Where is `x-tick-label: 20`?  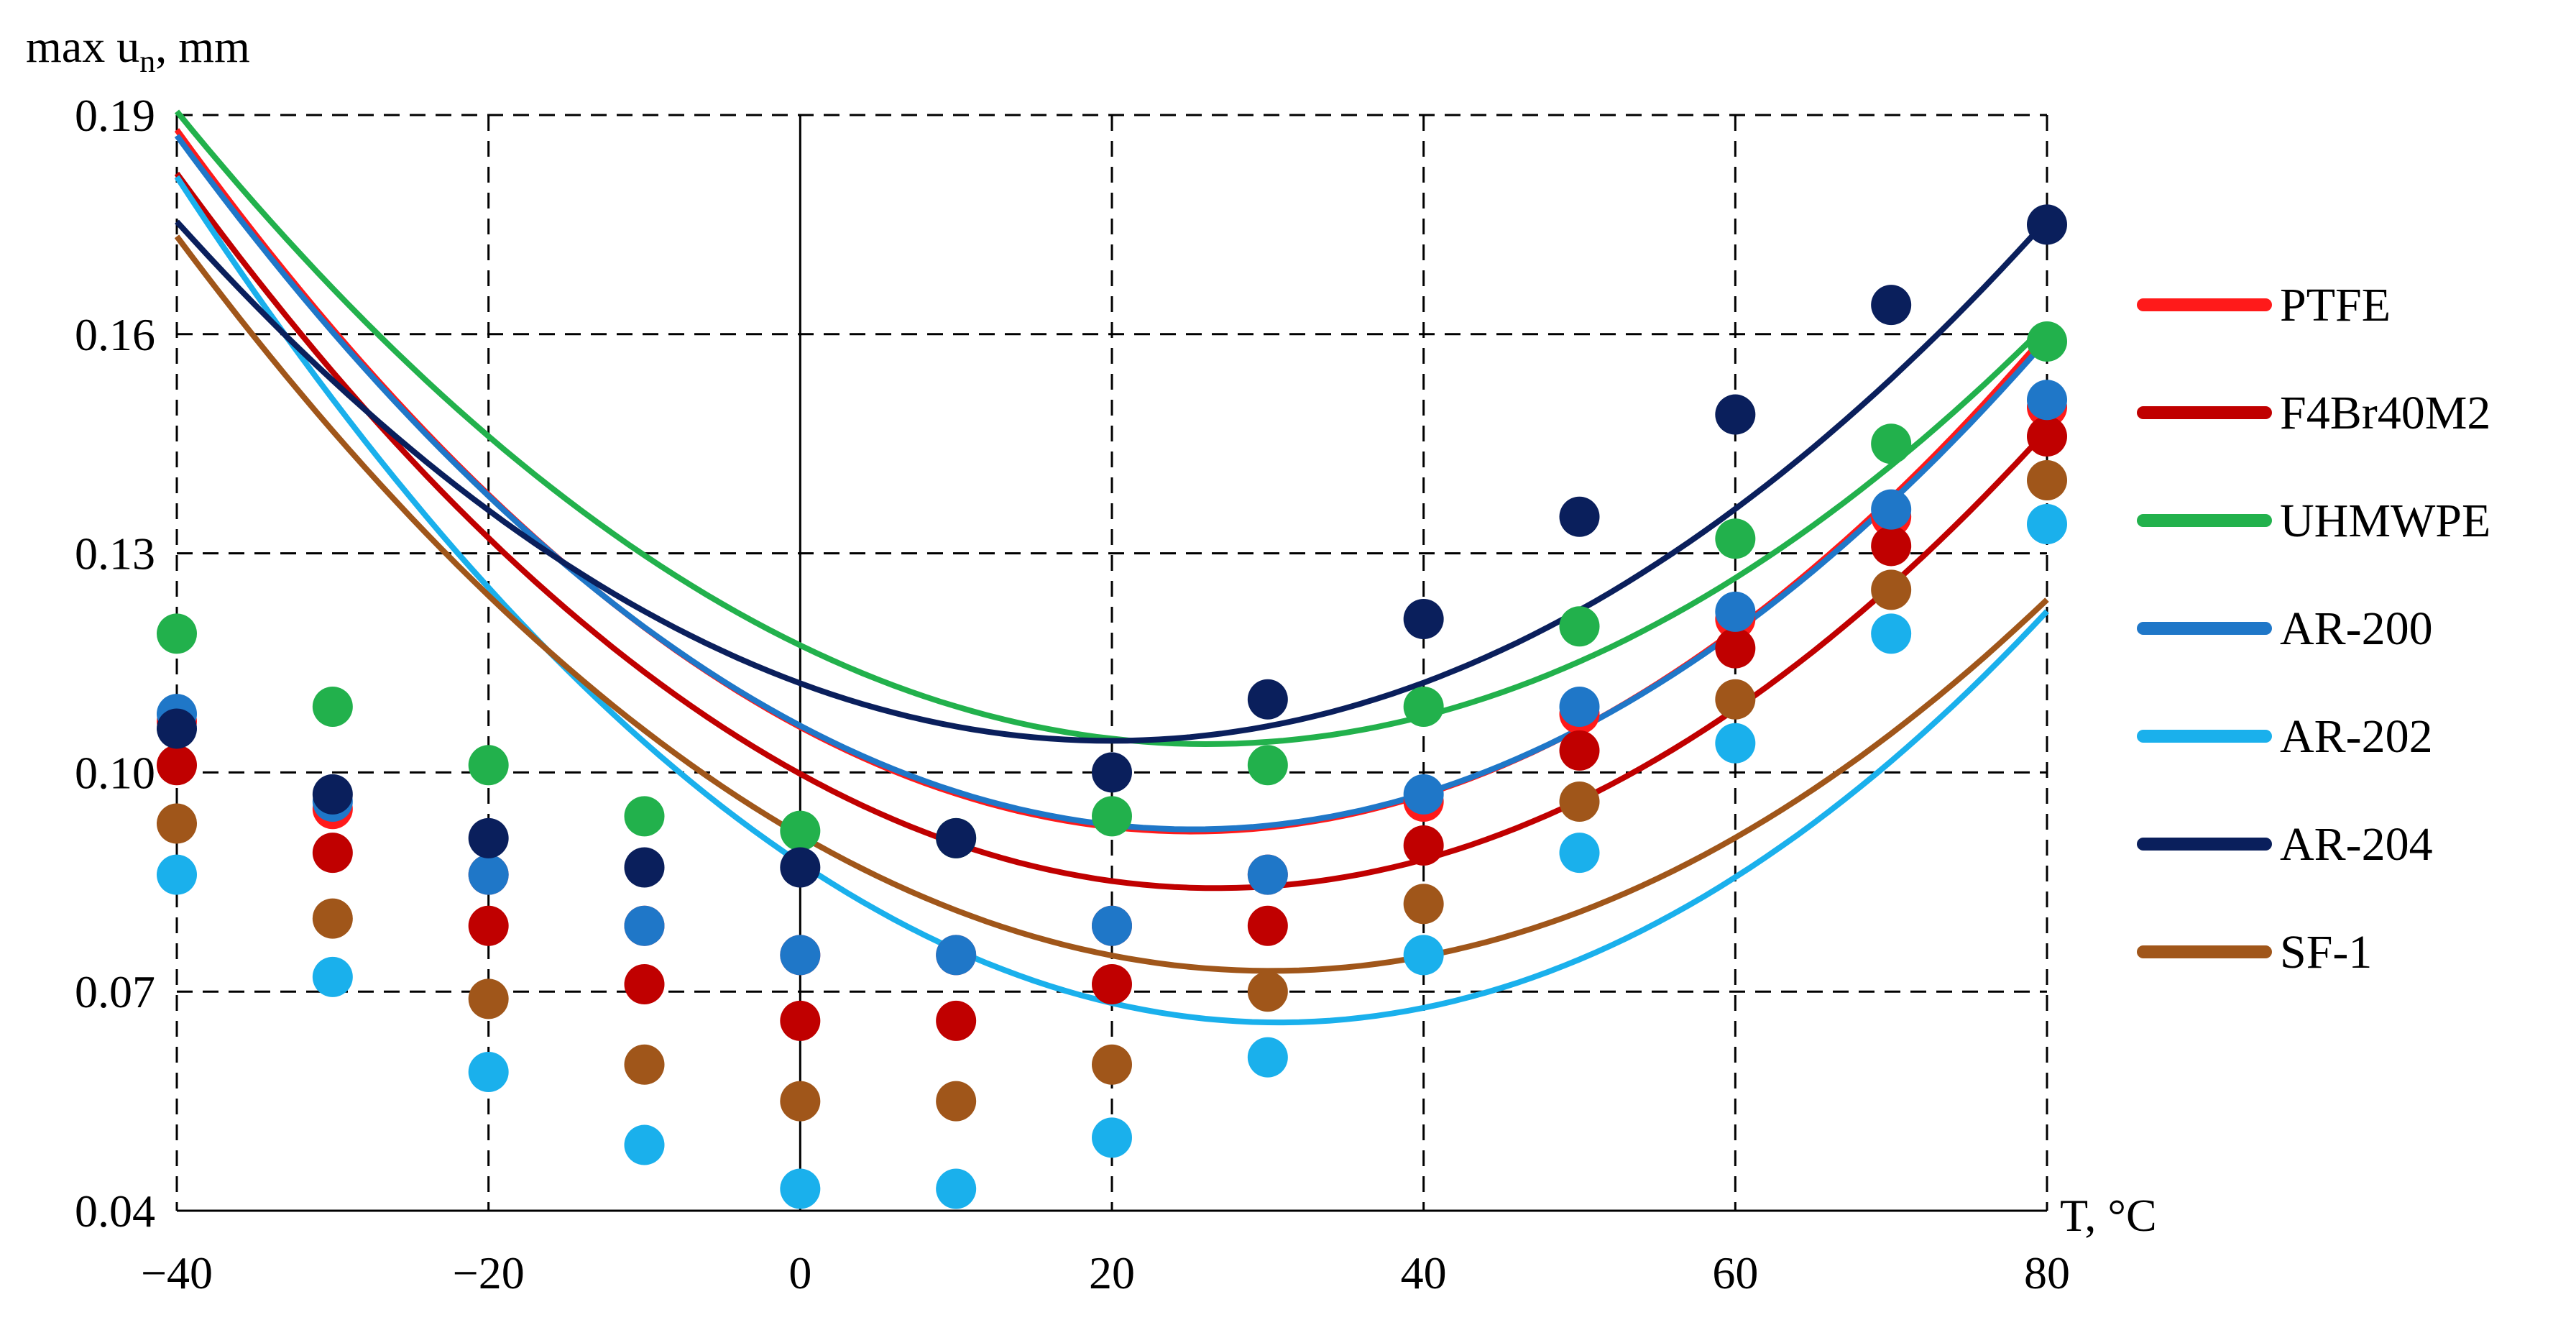
x-tick-label: 20 is located at coordinates (1112, 1272).